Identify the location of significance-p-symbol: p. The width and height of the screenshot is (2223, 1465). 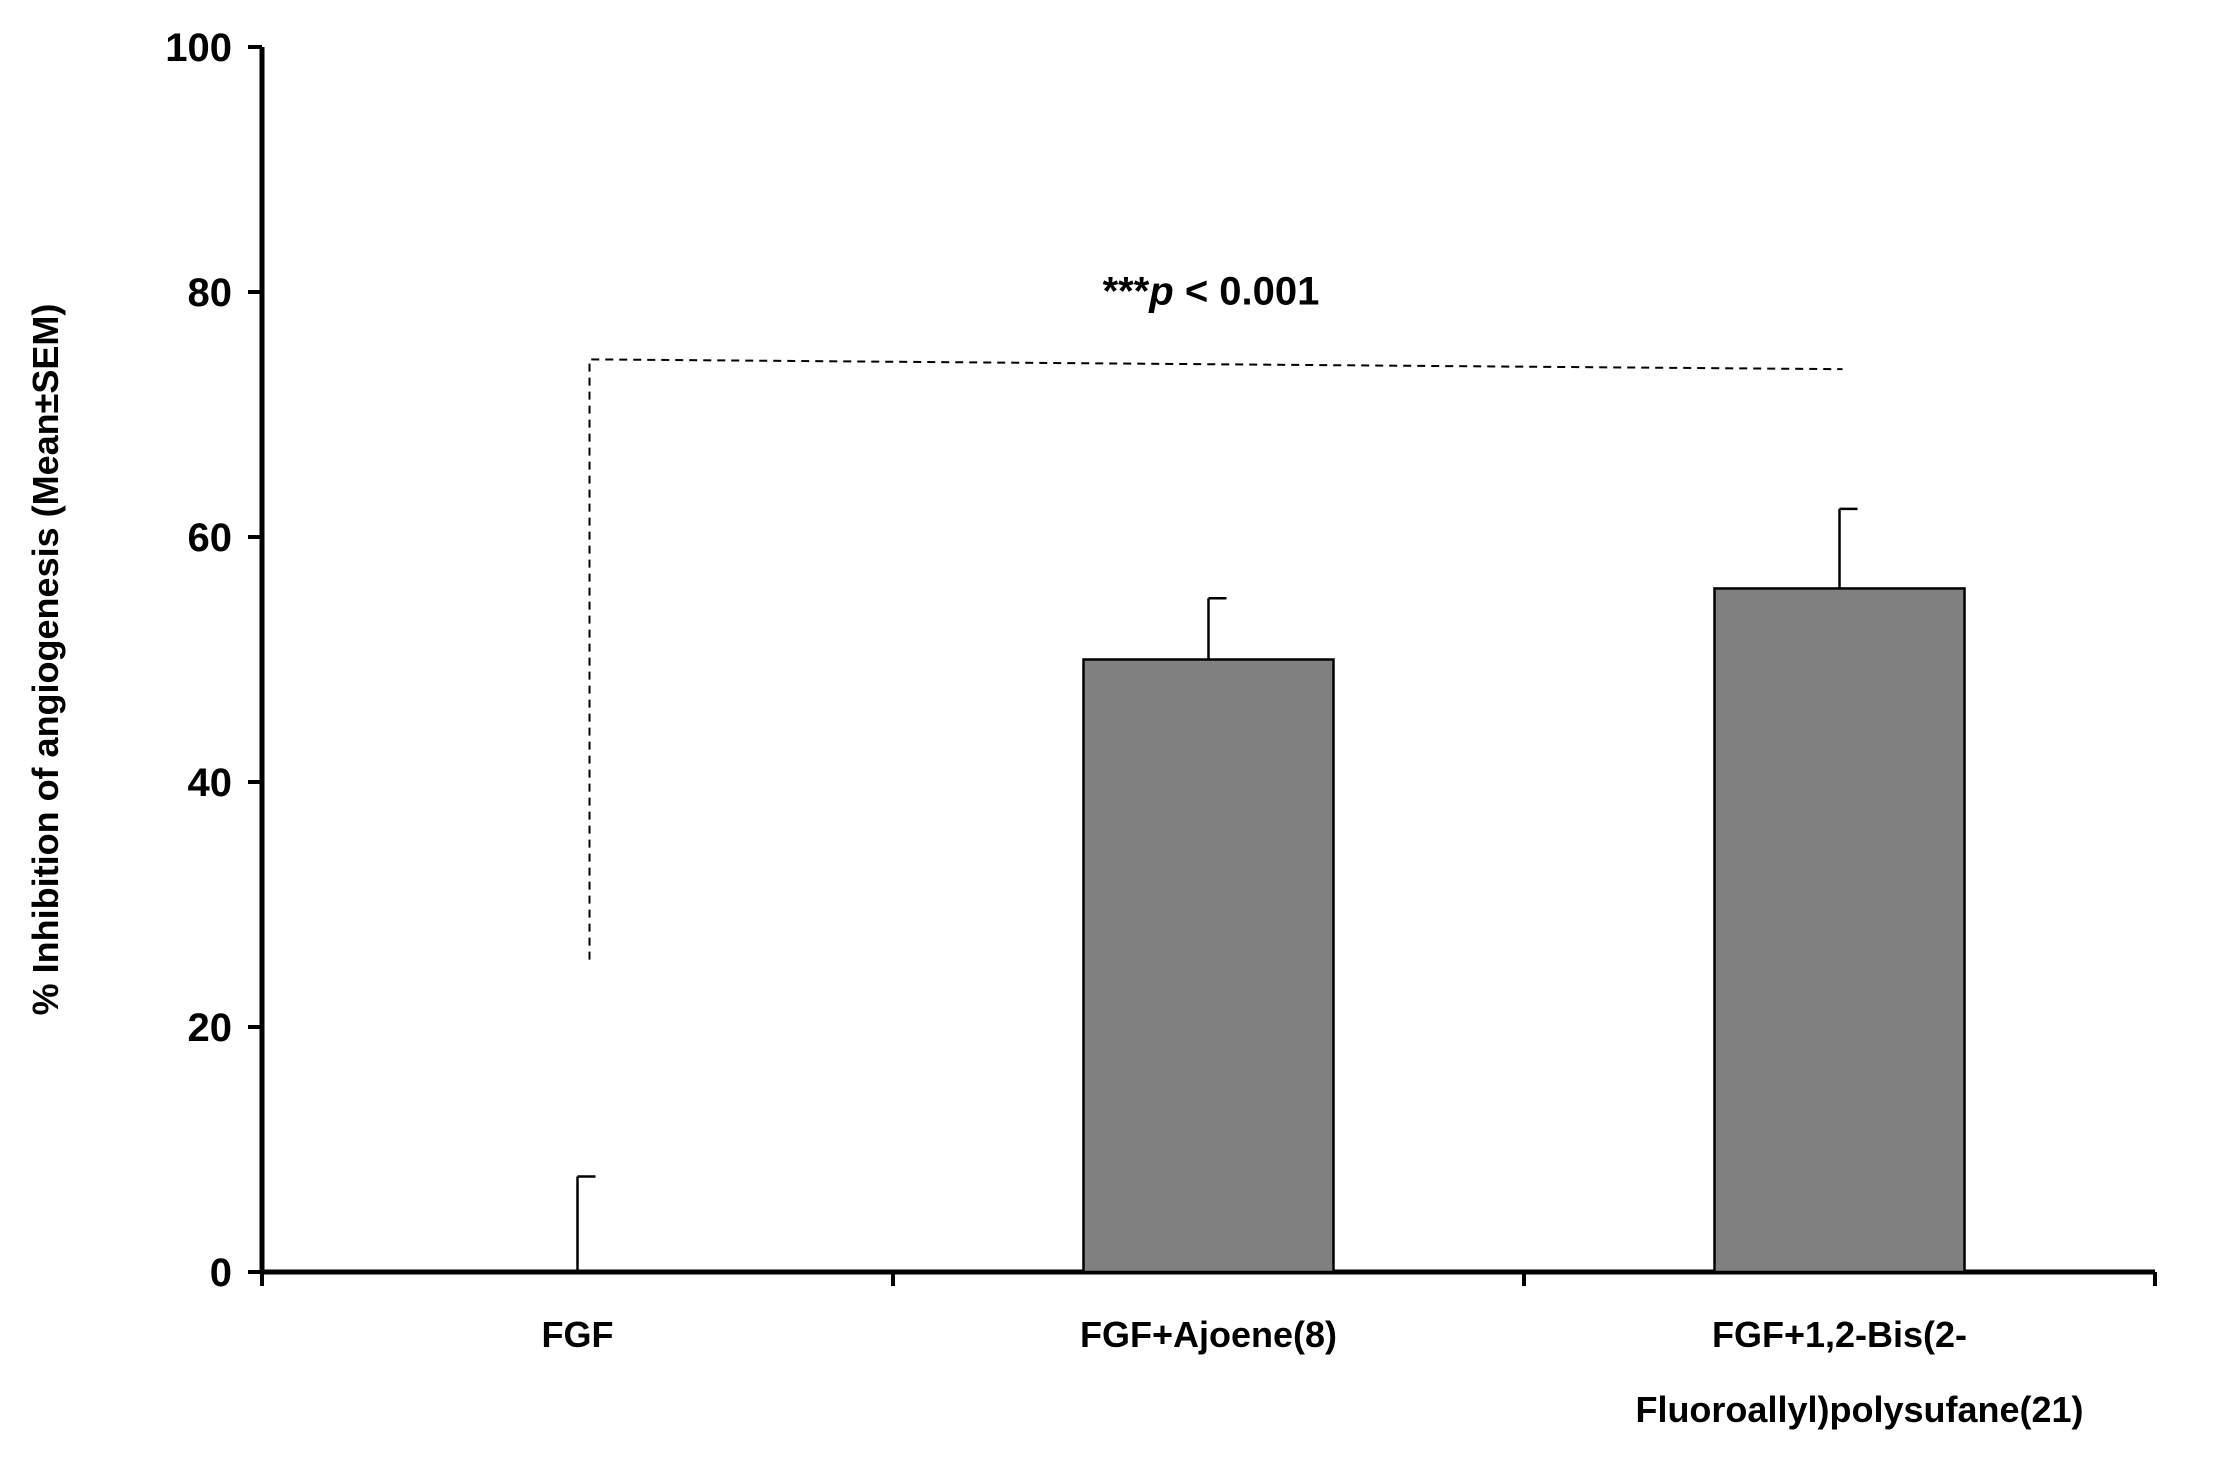
(1160, 291).